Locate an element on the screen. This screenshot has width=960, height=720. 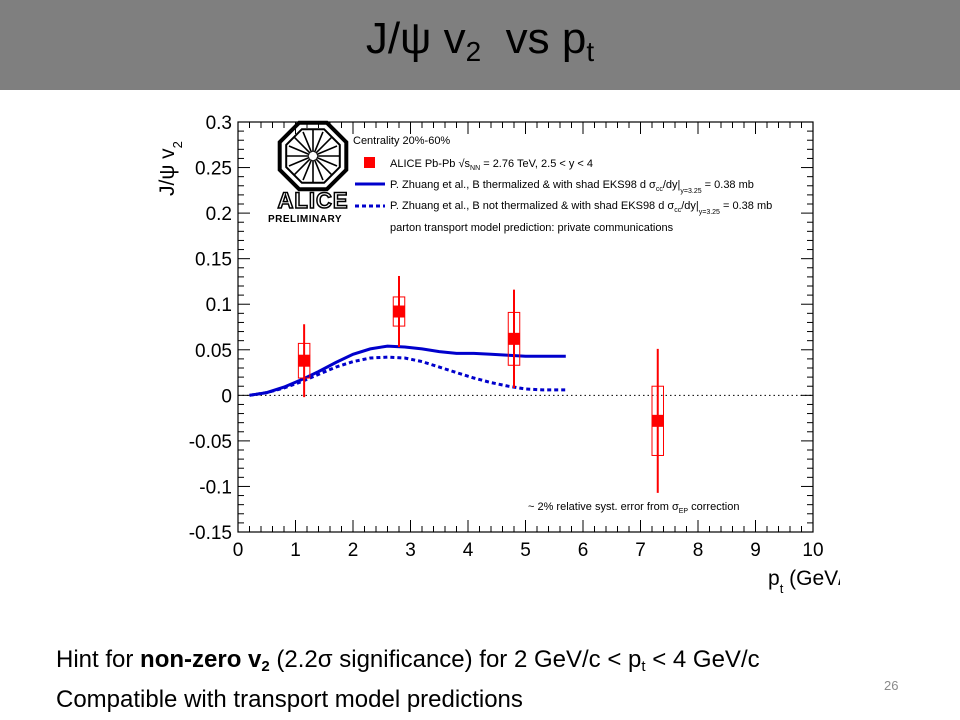
slide-title: J/ψ v2 vs pt is located at coordinates (480, 41).